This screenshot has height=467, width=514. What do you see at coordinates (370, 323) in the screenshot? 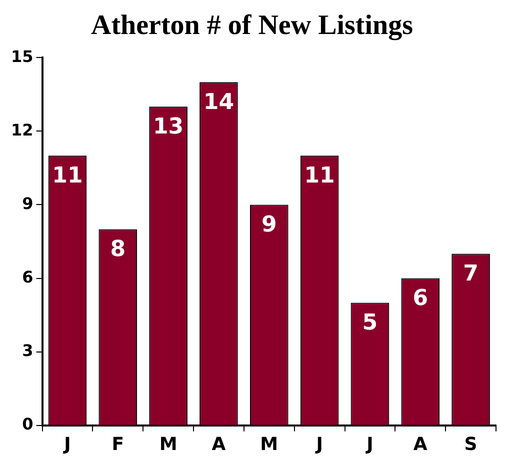
I see `data-label: 5` at bounding box center [370, 323].